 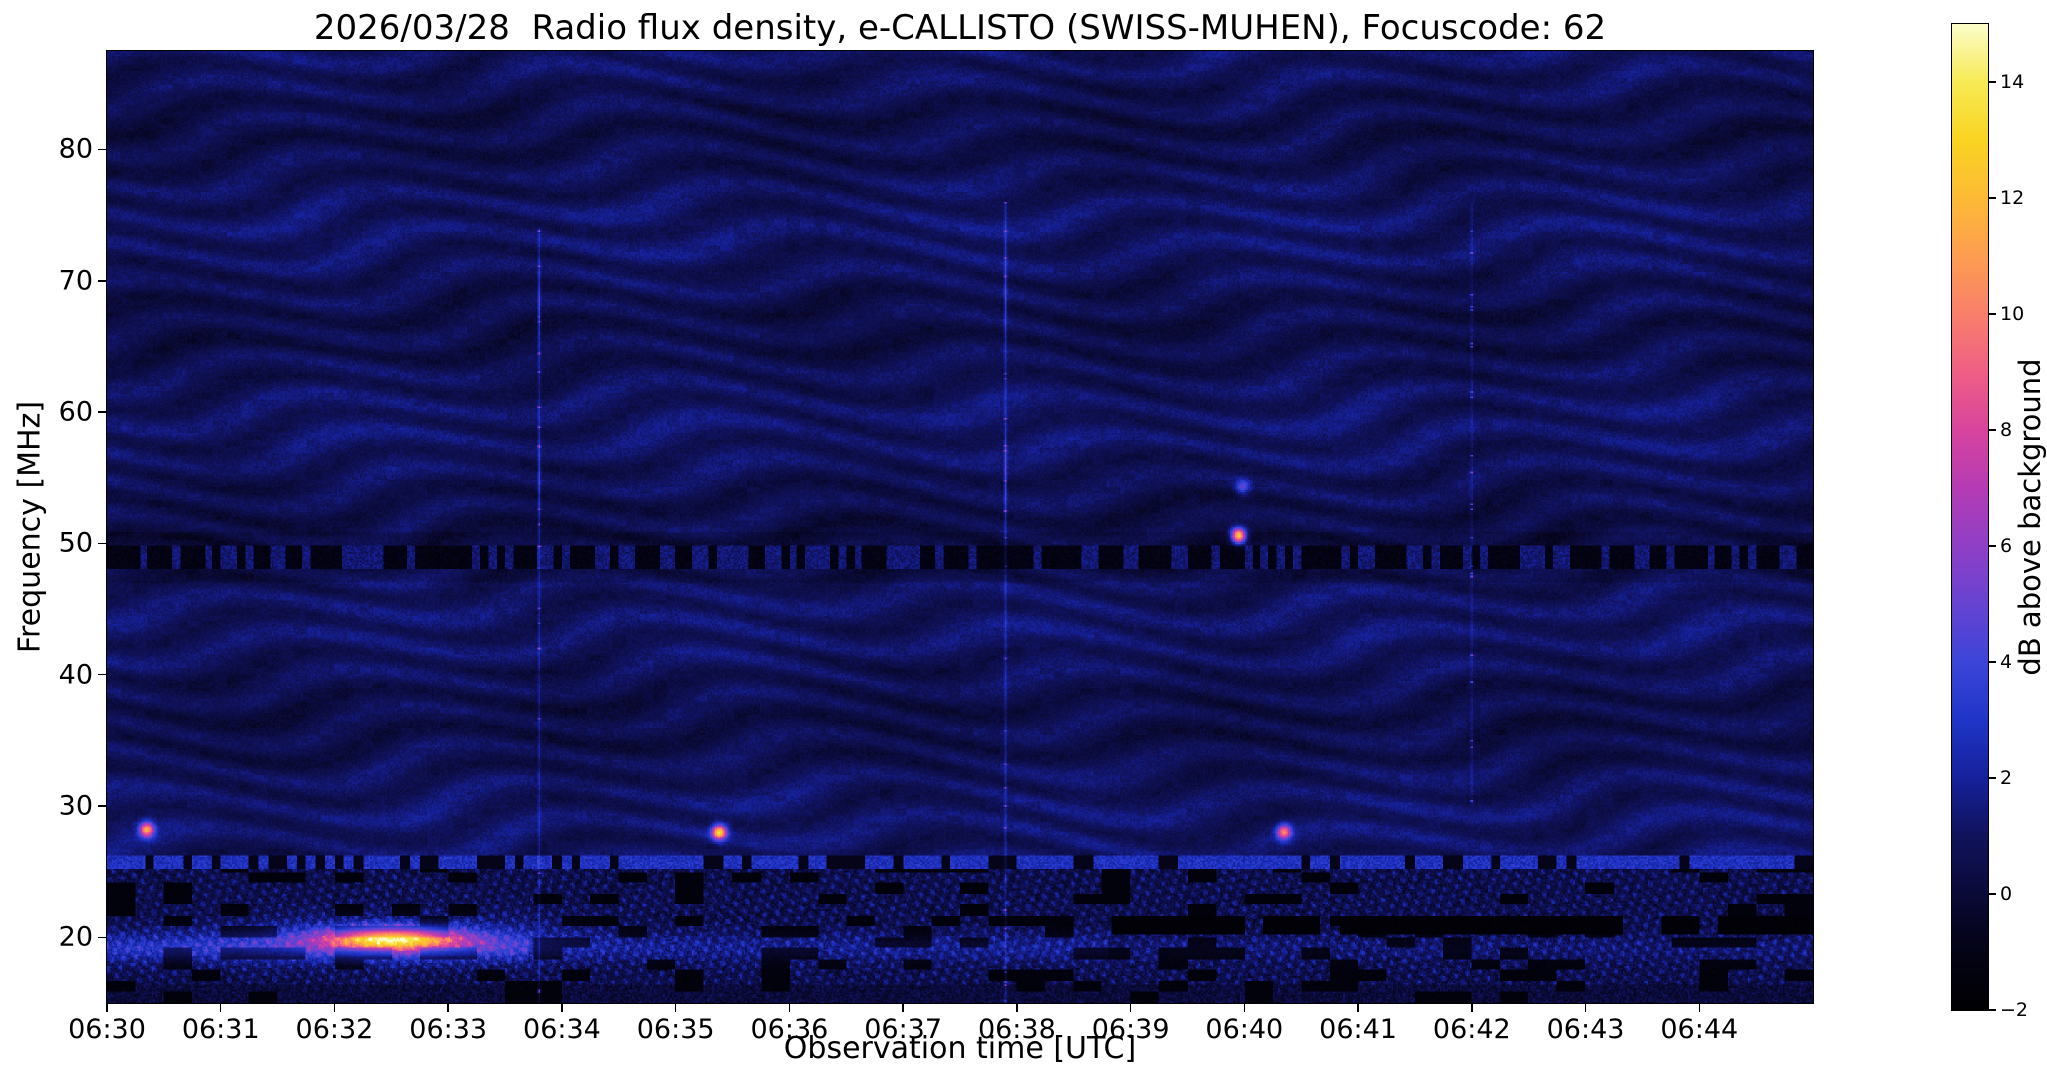 I want to click on x-tick-label: 06:38, so click(x=1016, y=1029).